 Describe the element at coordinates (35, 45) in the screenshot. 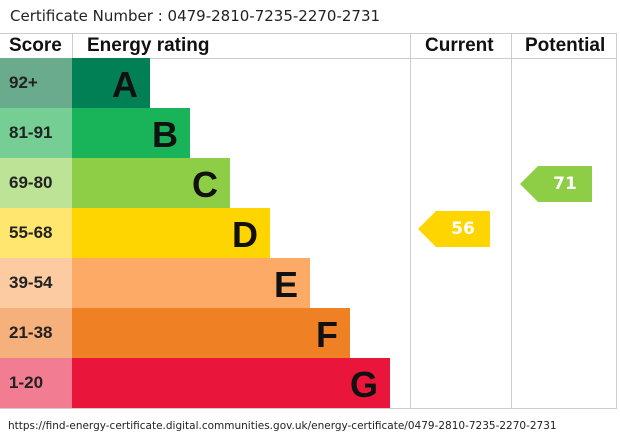

I see `header-score: Score` at that location.